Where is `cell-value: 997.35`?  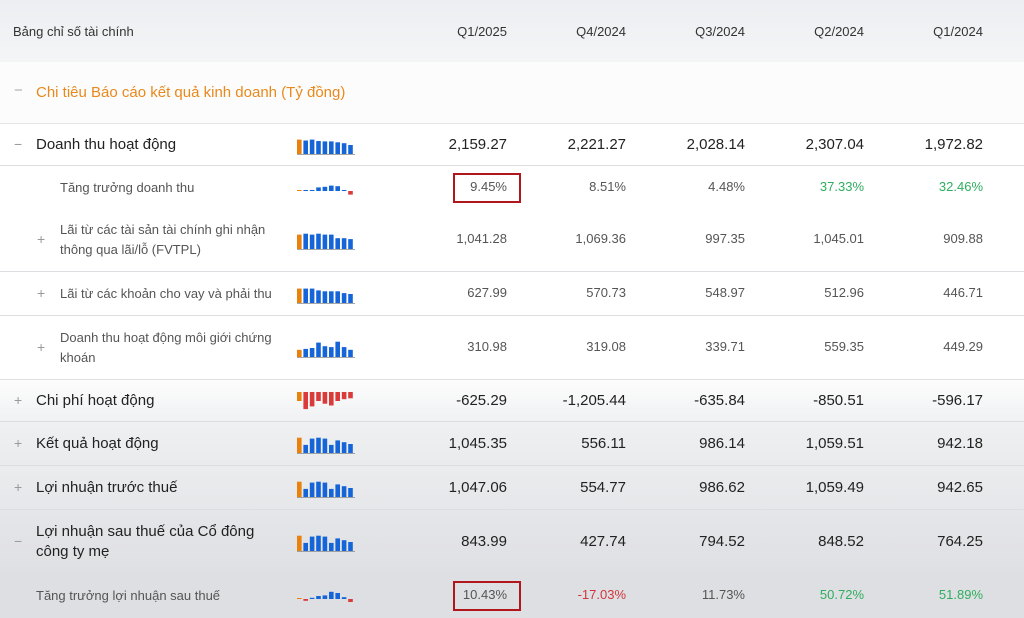 cell-value: 997.35 is located at coordinates (725, 238).